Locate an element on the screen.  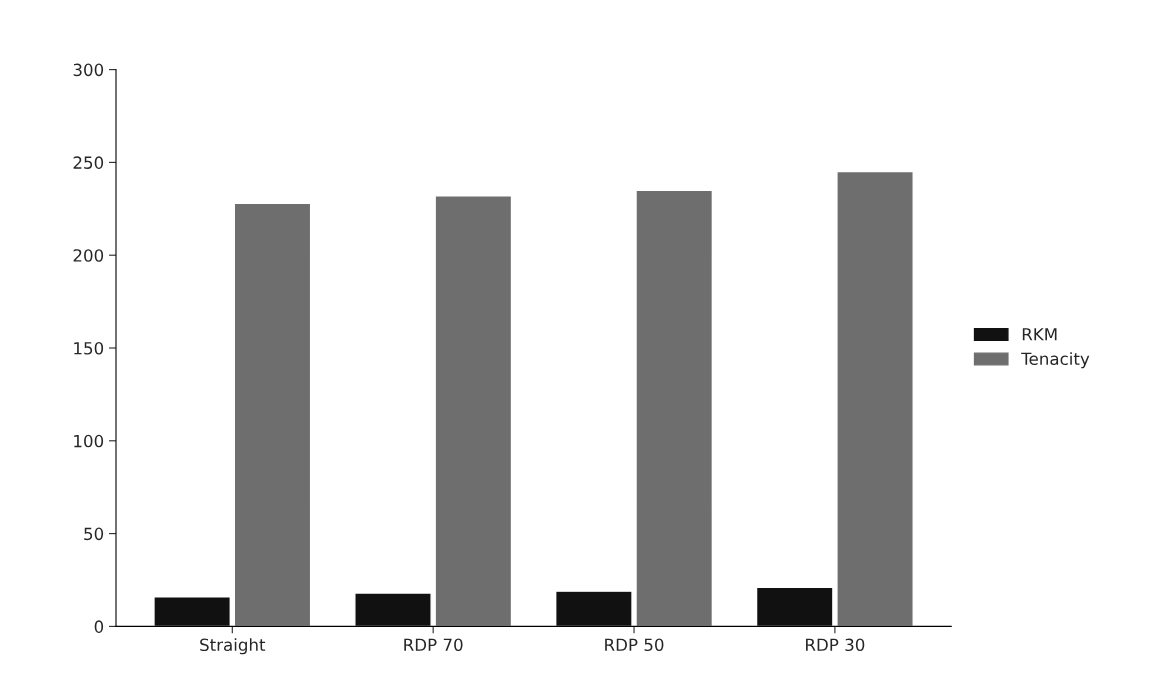
y-tick-label: 0 is located at coordinates (99, 626).